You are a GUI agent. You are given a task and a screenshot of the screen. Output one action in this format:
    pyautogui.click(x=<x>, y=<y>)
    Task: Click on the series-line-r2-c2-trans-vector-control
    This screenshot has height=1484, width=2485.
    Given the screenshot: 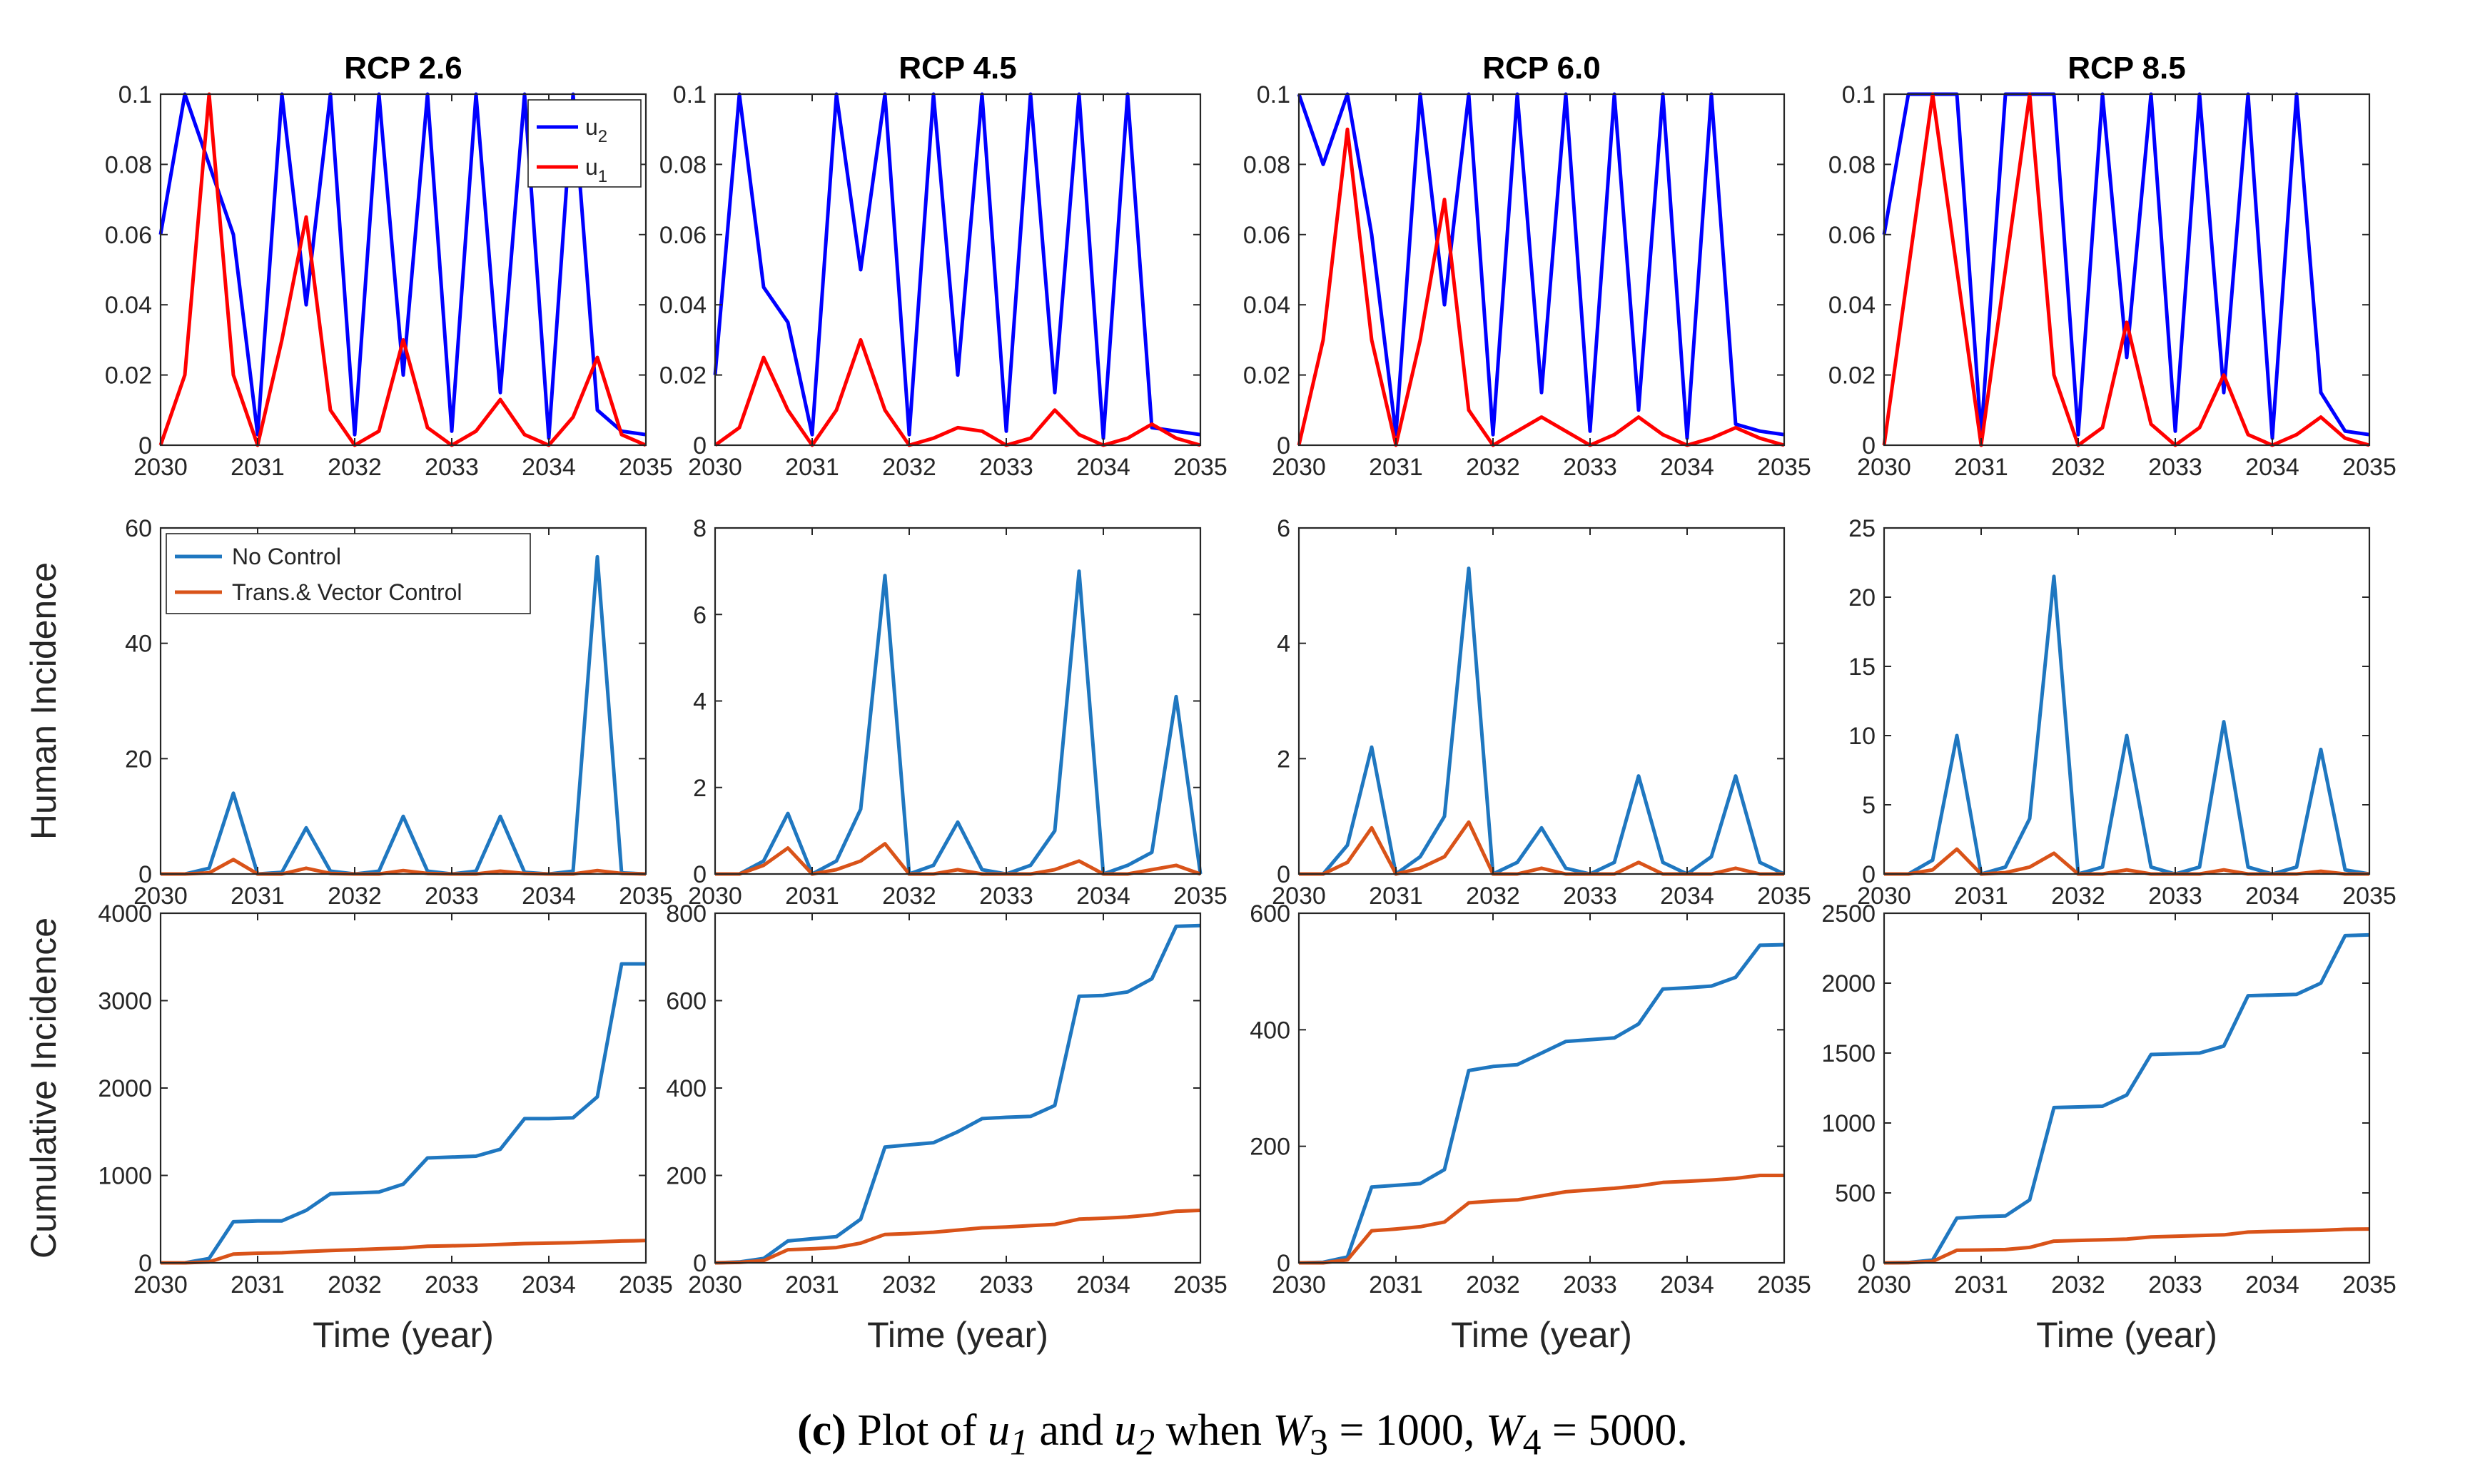 What is the action you would take?
    pyautogui.click(x=958, y=859)
    